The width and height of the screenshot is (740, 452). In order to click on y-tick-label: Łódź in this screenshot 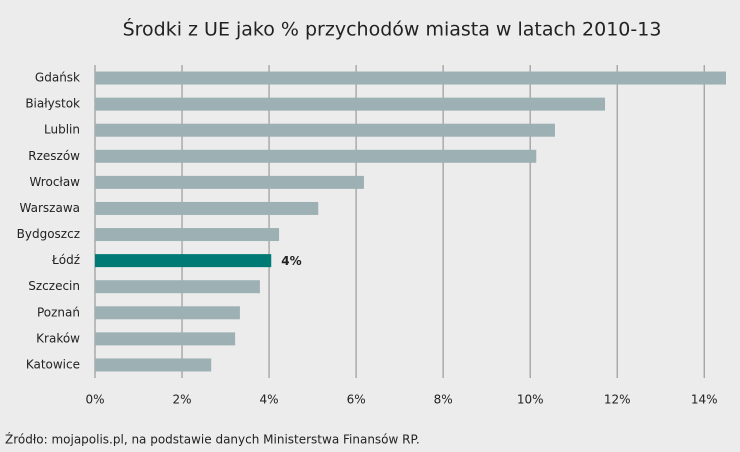, I will do `click(65, 260)`.